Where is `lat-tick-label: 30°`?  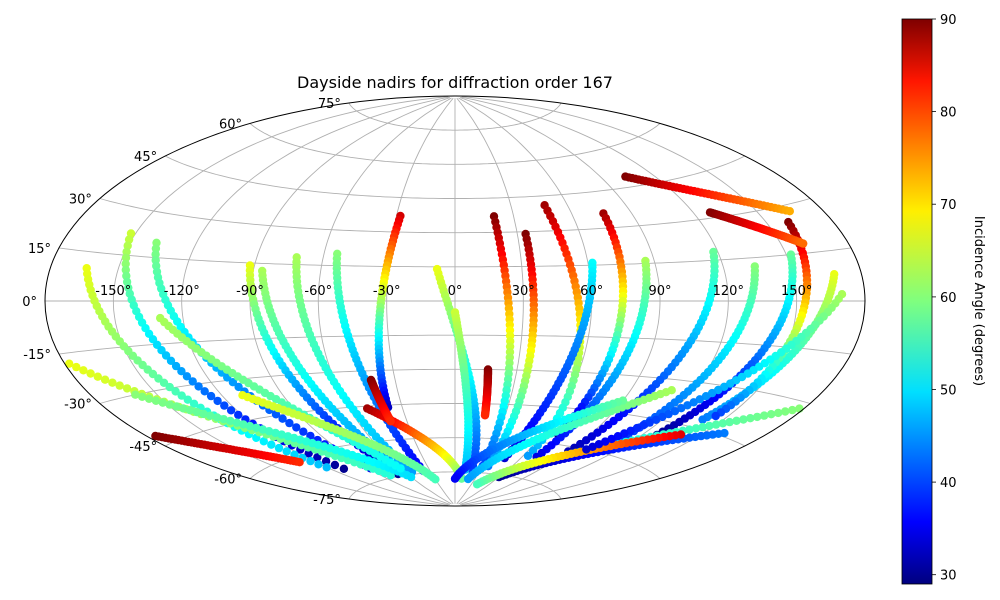 lat-tick-label: 30° is located at coordinates (80, 200).